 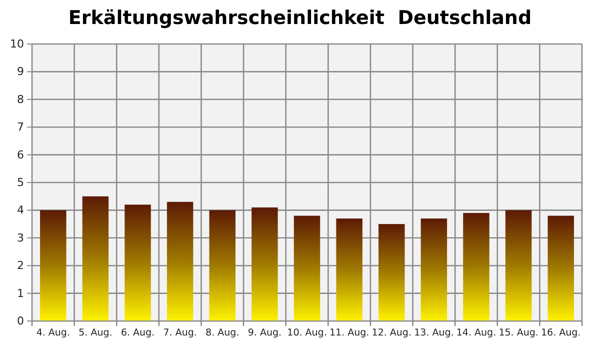 I want to click on x-tick-label: 10. Aug., so click(x=307, y=332).